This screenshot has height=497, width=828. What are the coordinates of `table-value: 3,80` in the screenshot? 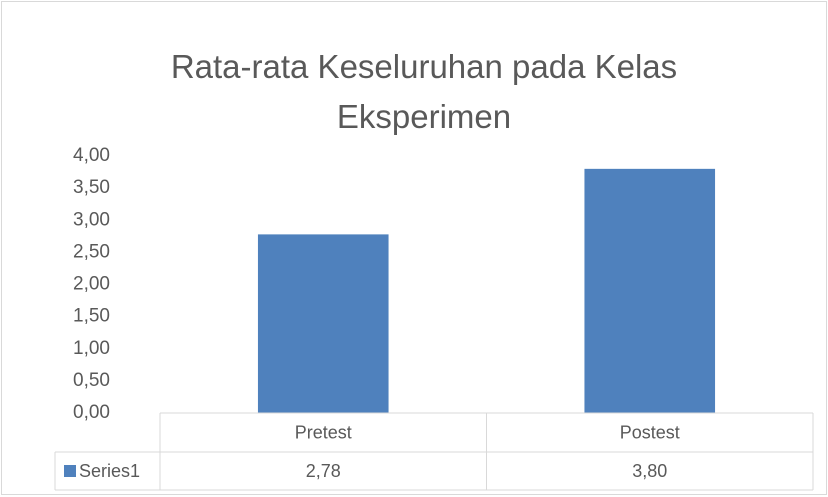 It's located at (649, 471).